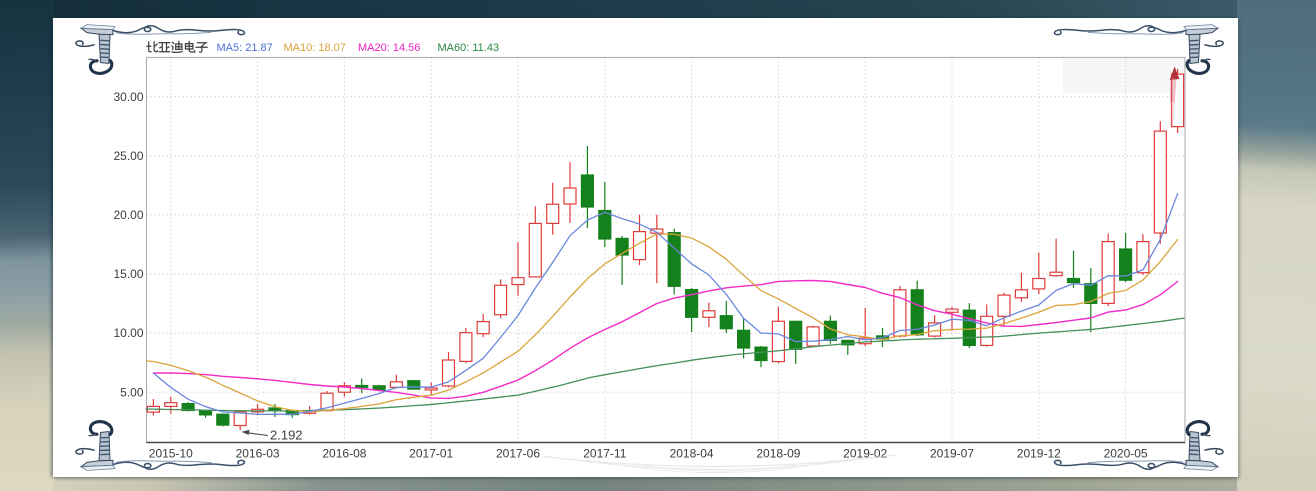 The width and height of the screenshot is (1316, 491). I want to click on svg-text: 30.00, so click(128, 97).